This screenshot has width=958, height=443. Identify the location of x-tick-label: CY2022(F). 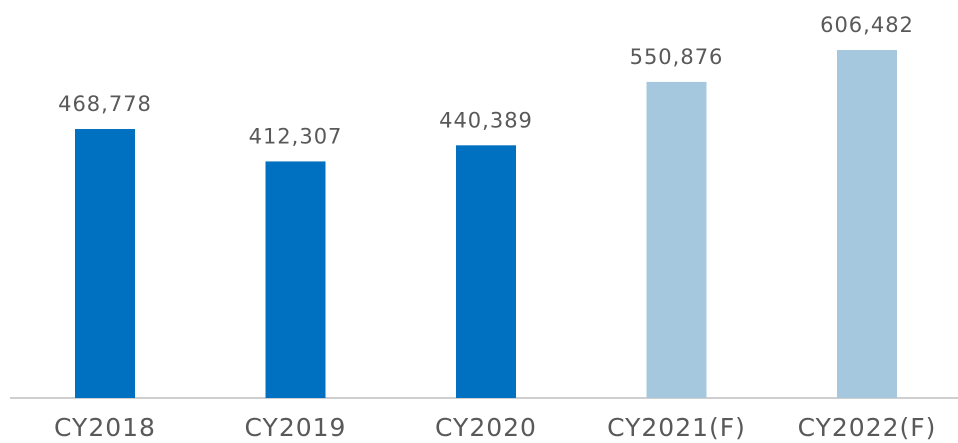
(867, 427).